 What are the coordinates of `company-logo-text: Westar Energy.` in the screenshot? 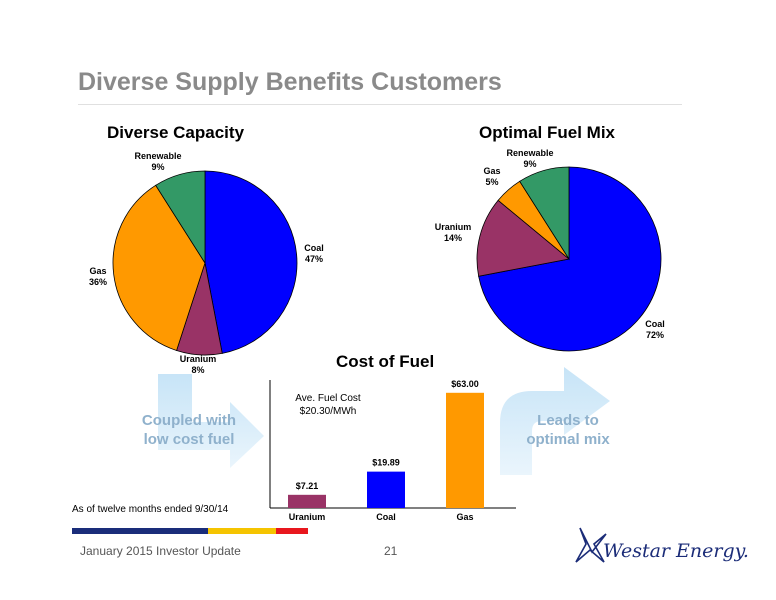 It's located at (676, 551).